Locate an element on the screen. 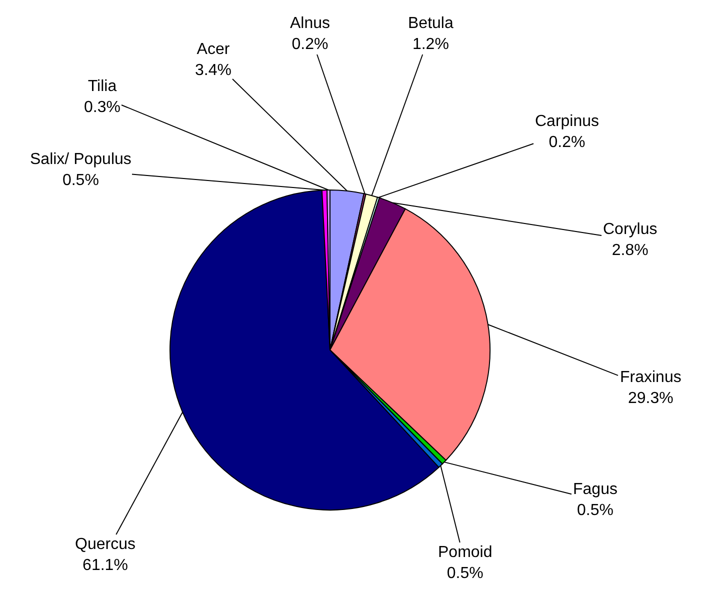  slice-label: Alnus is located at coordinates (310, 23).